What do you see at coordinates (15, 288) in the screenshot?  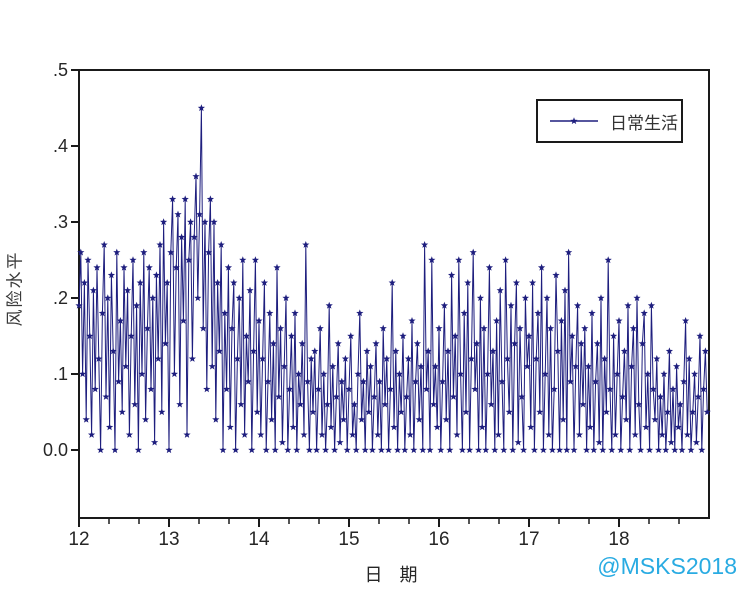 I see `y-axis-title: 风险水平` at bounding box center [15, 288].